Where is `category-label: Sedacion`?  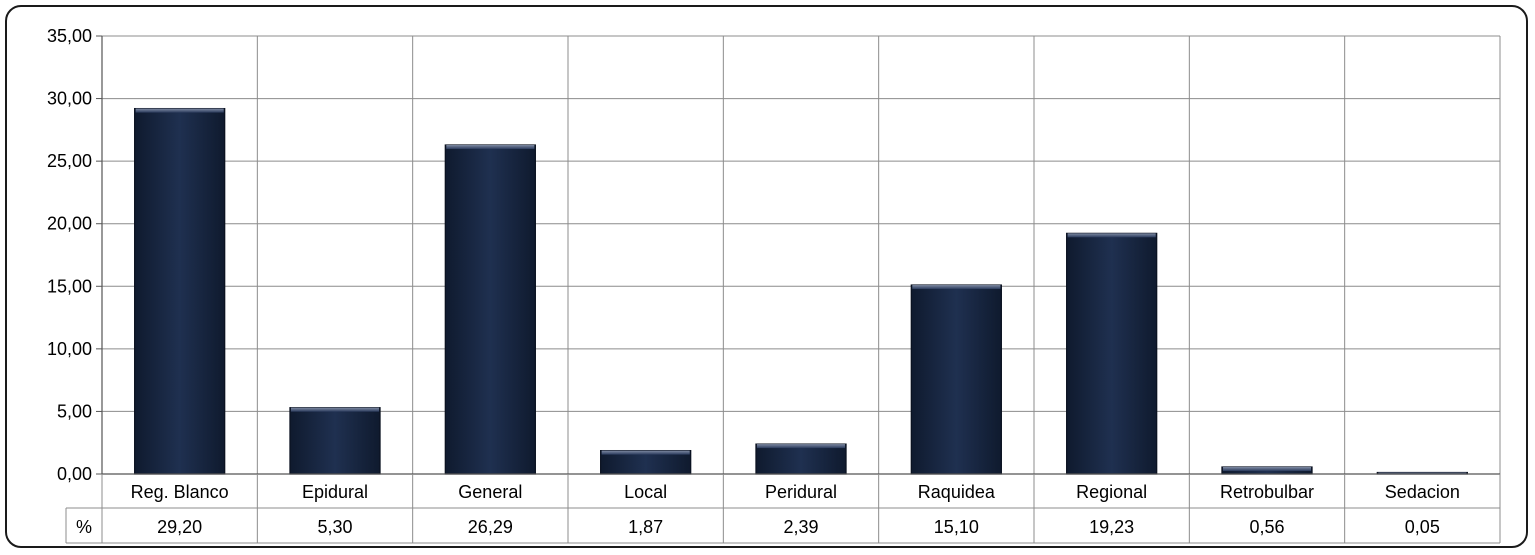 category-label: Sedacion is located at coordinates (1422, 492).